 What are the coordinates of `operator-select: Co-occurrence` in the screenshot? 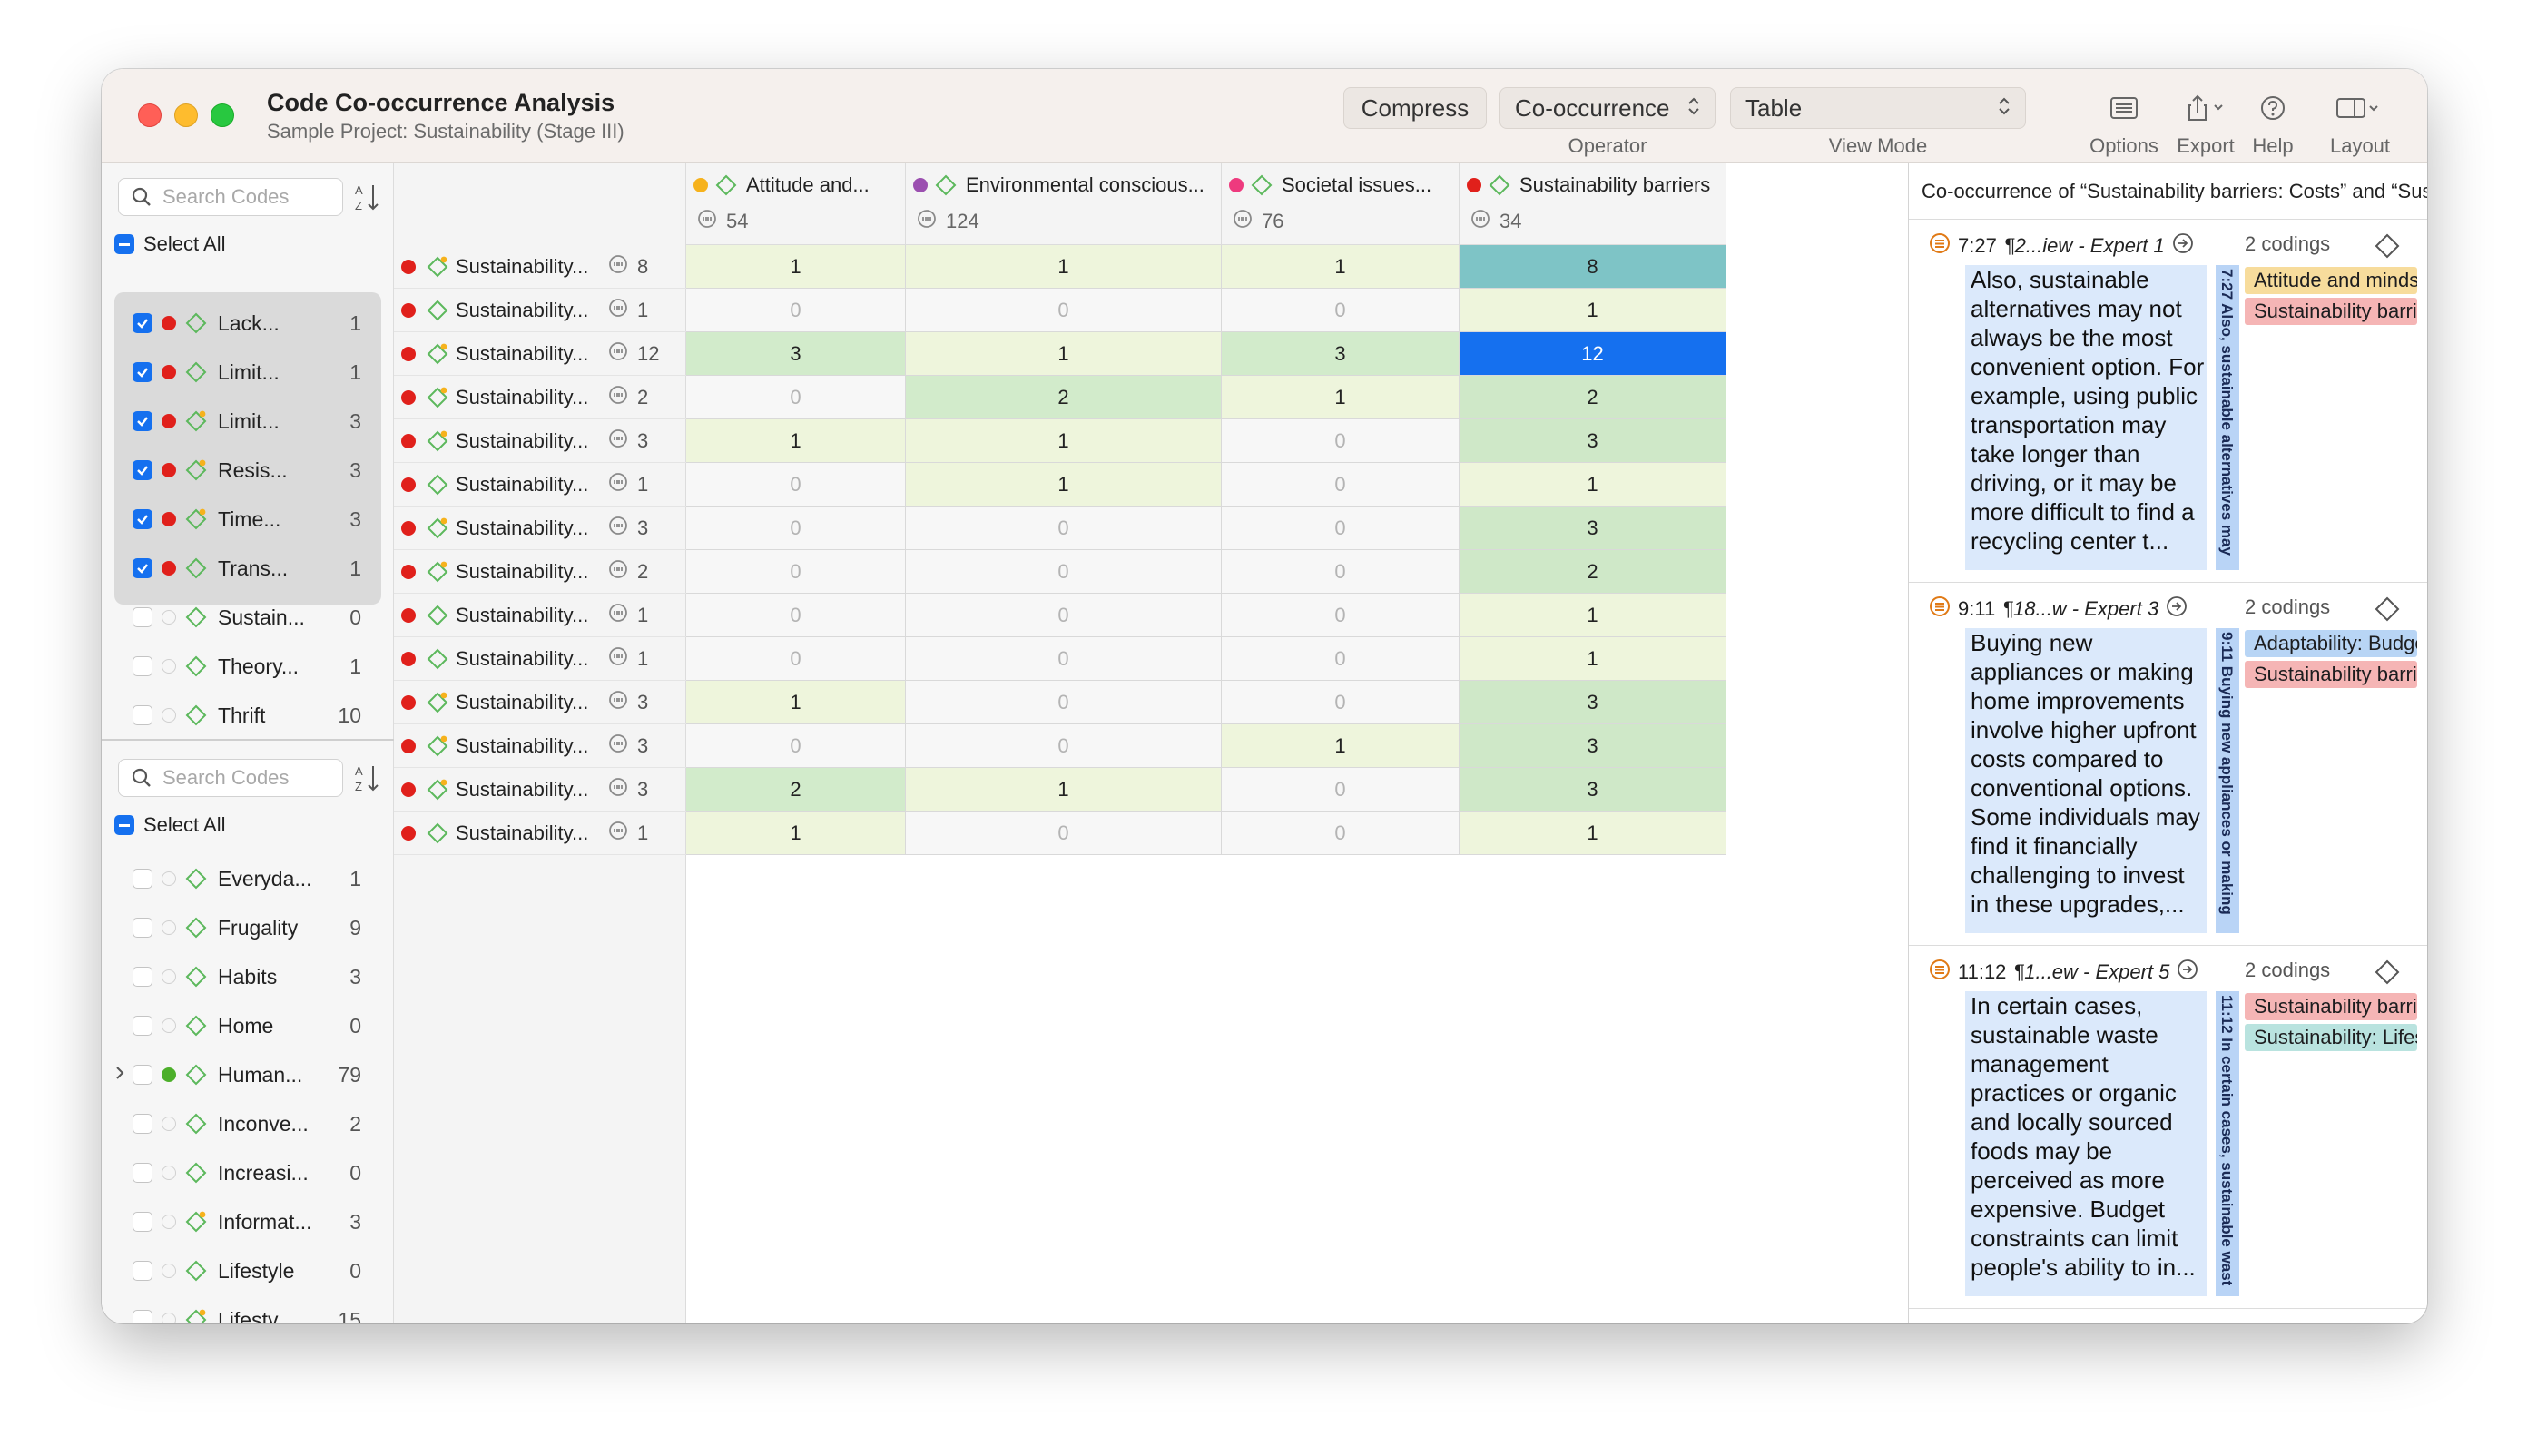 It's located at (1607, 108).